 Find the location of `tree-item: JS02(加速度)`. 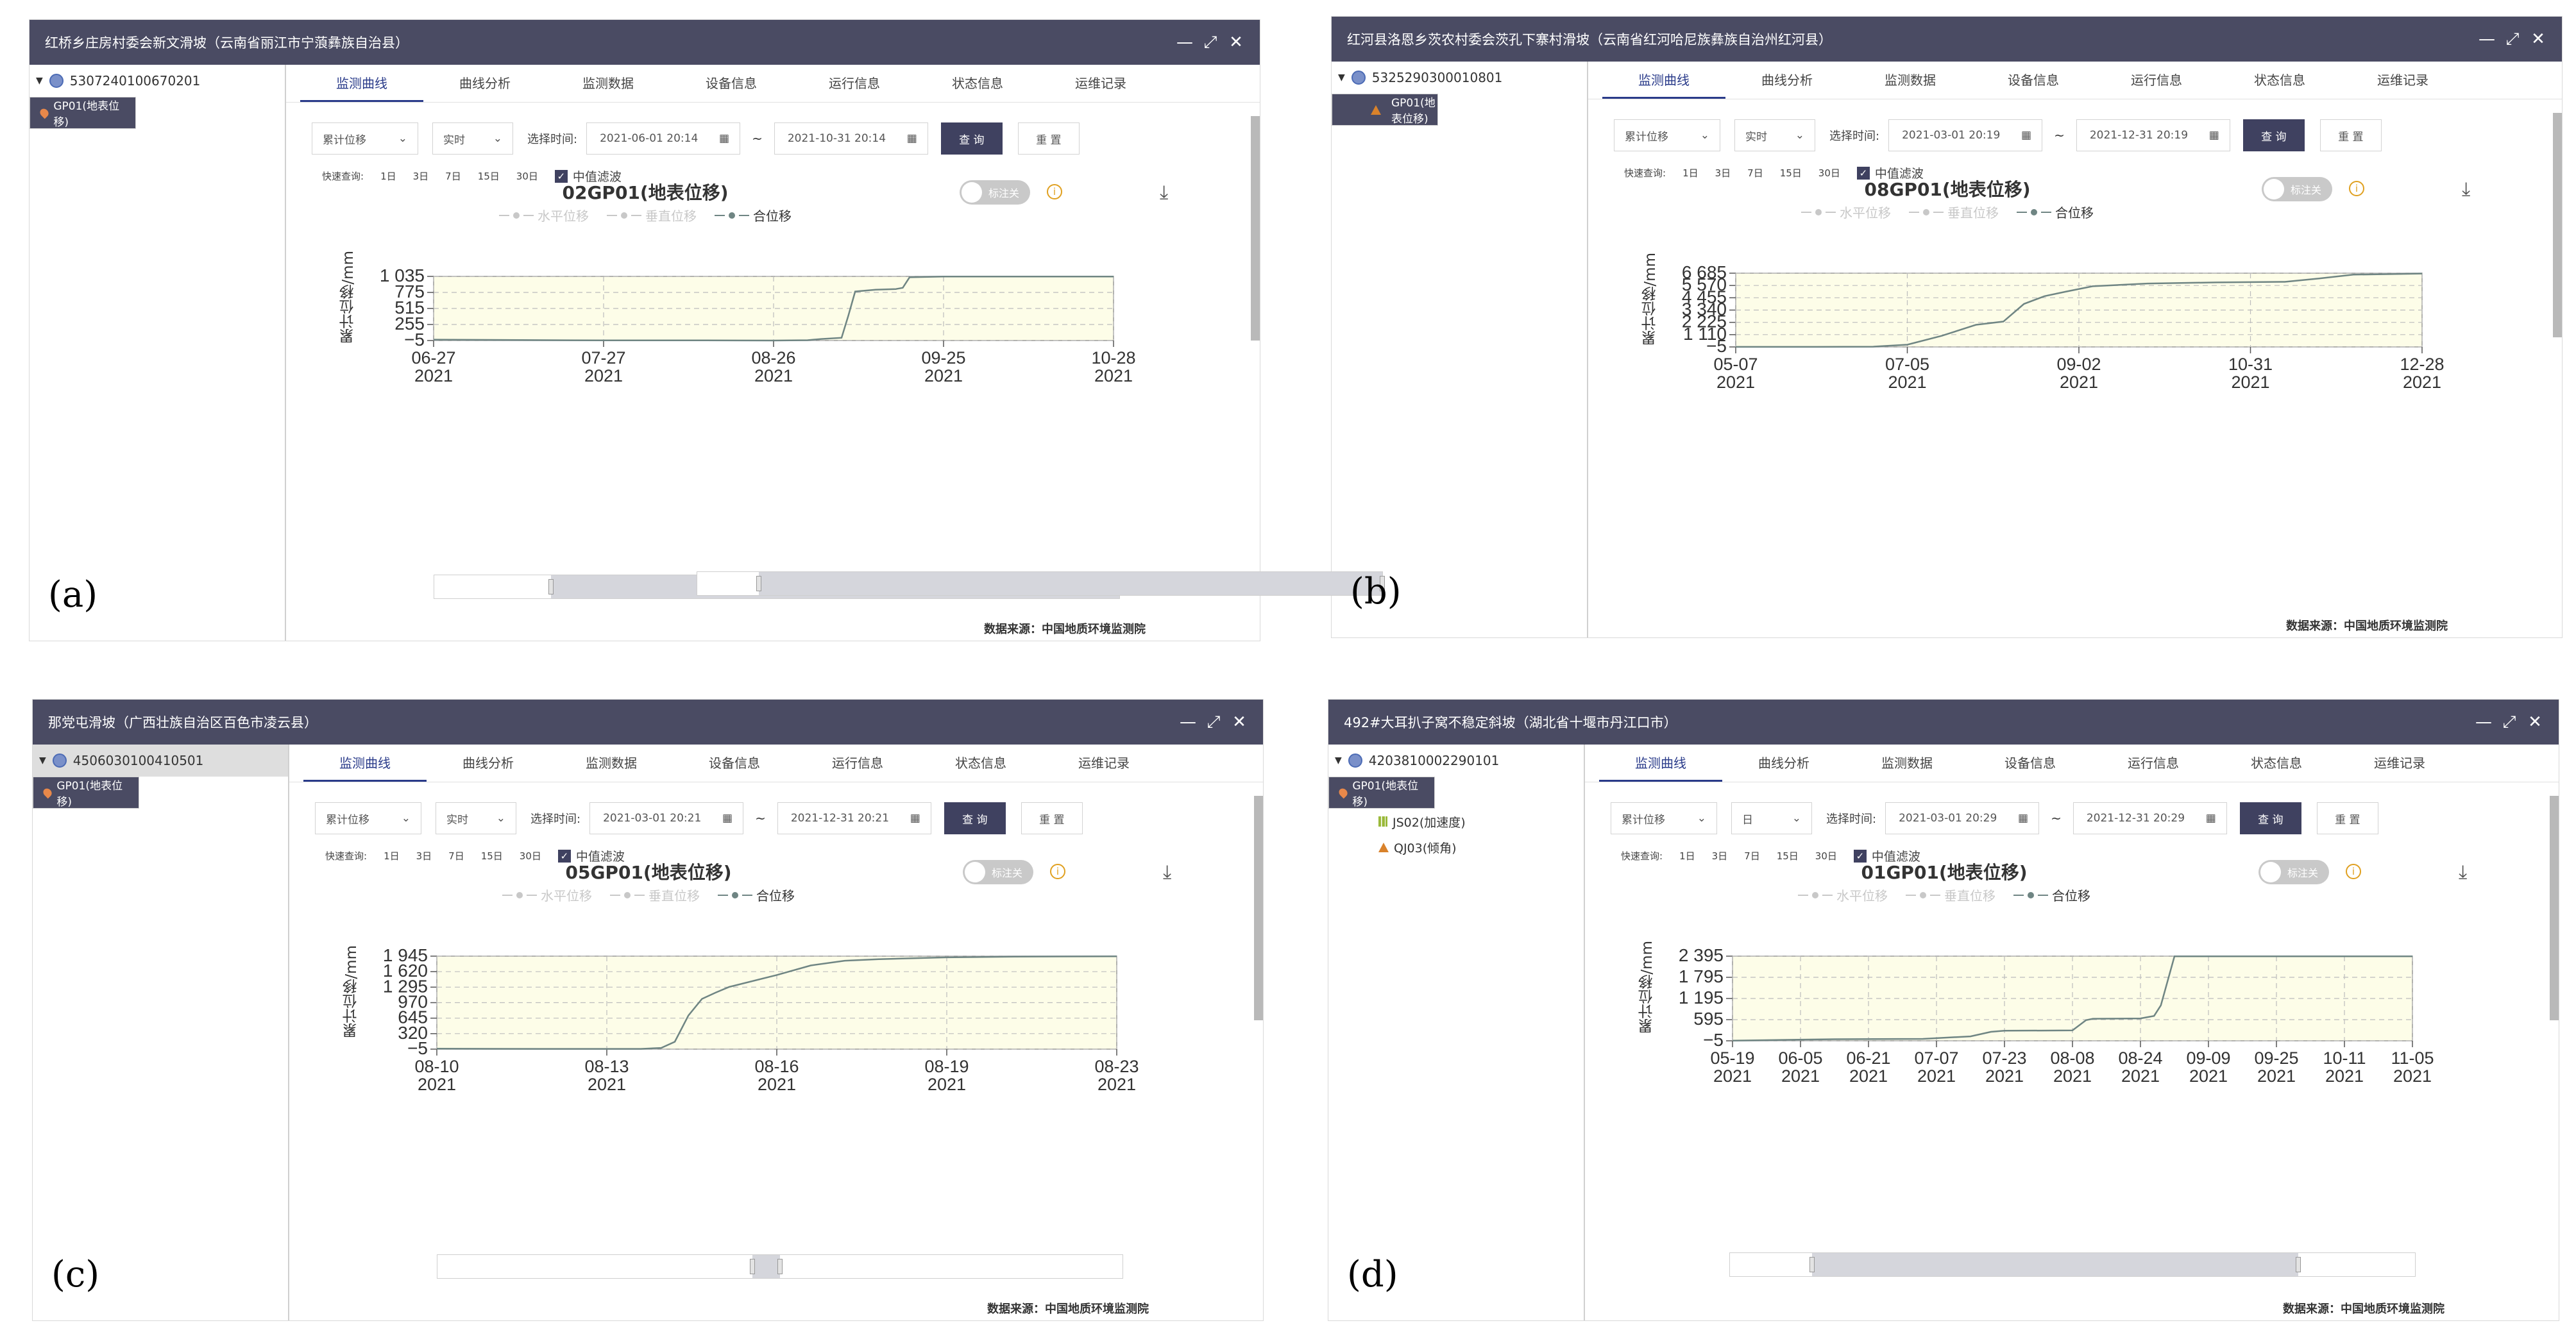

tree-item: JS02(加速度) is located at coordinates (1456, 822).